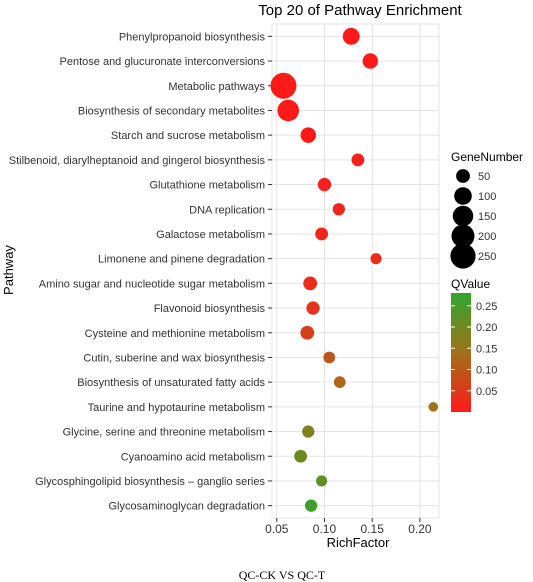 The height and width of the screenshot is (582, 533). Describe the element at coordinates (360, 10) in the screenshot. I see `chart-title: Top 20 of Pathway Enrichment` at that location.